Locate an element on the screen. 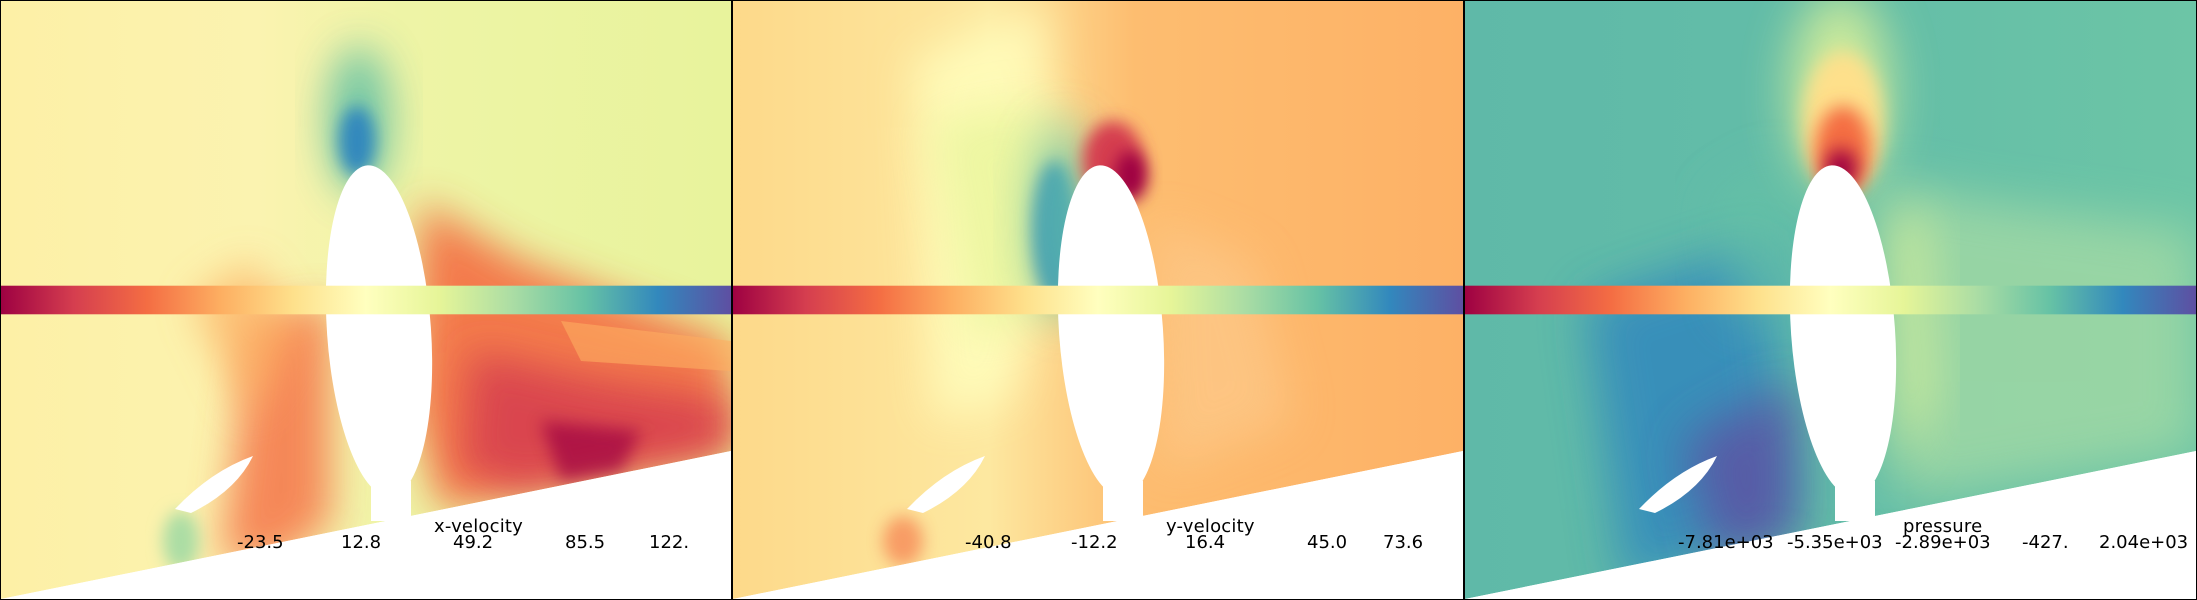 The image size is (2197, 600). colorbar-tick: 85.5 is located at coordinates (585, 542).